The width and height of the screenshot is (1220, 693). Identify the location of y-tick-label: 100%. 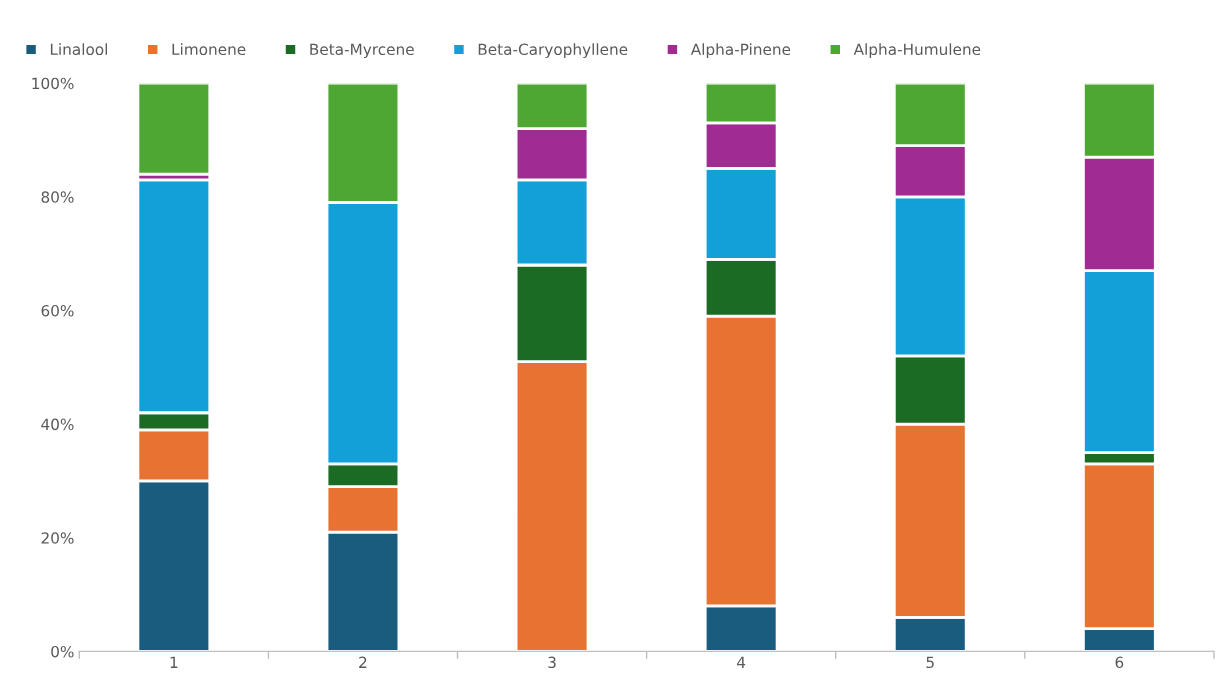
(53, 83).